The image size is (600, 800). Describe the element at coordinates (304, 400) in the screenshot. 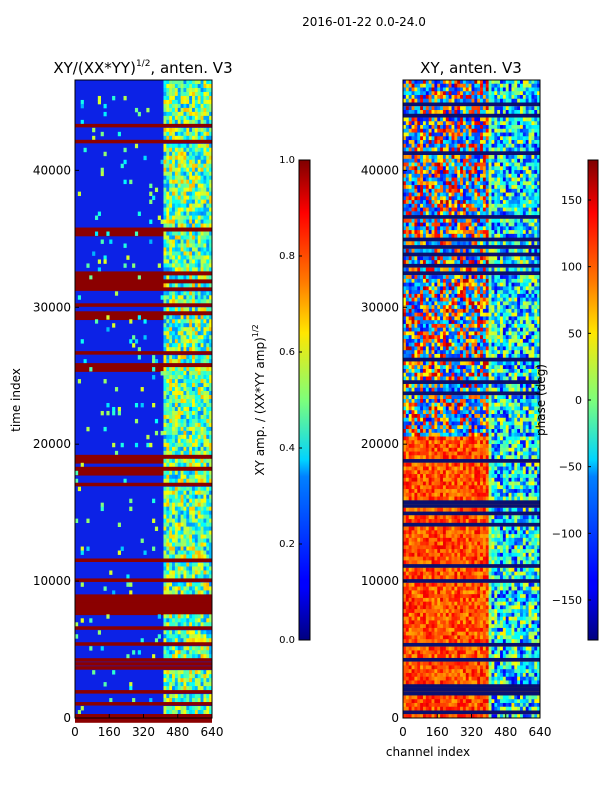

I see `left-colorbar-gradient` at that location.